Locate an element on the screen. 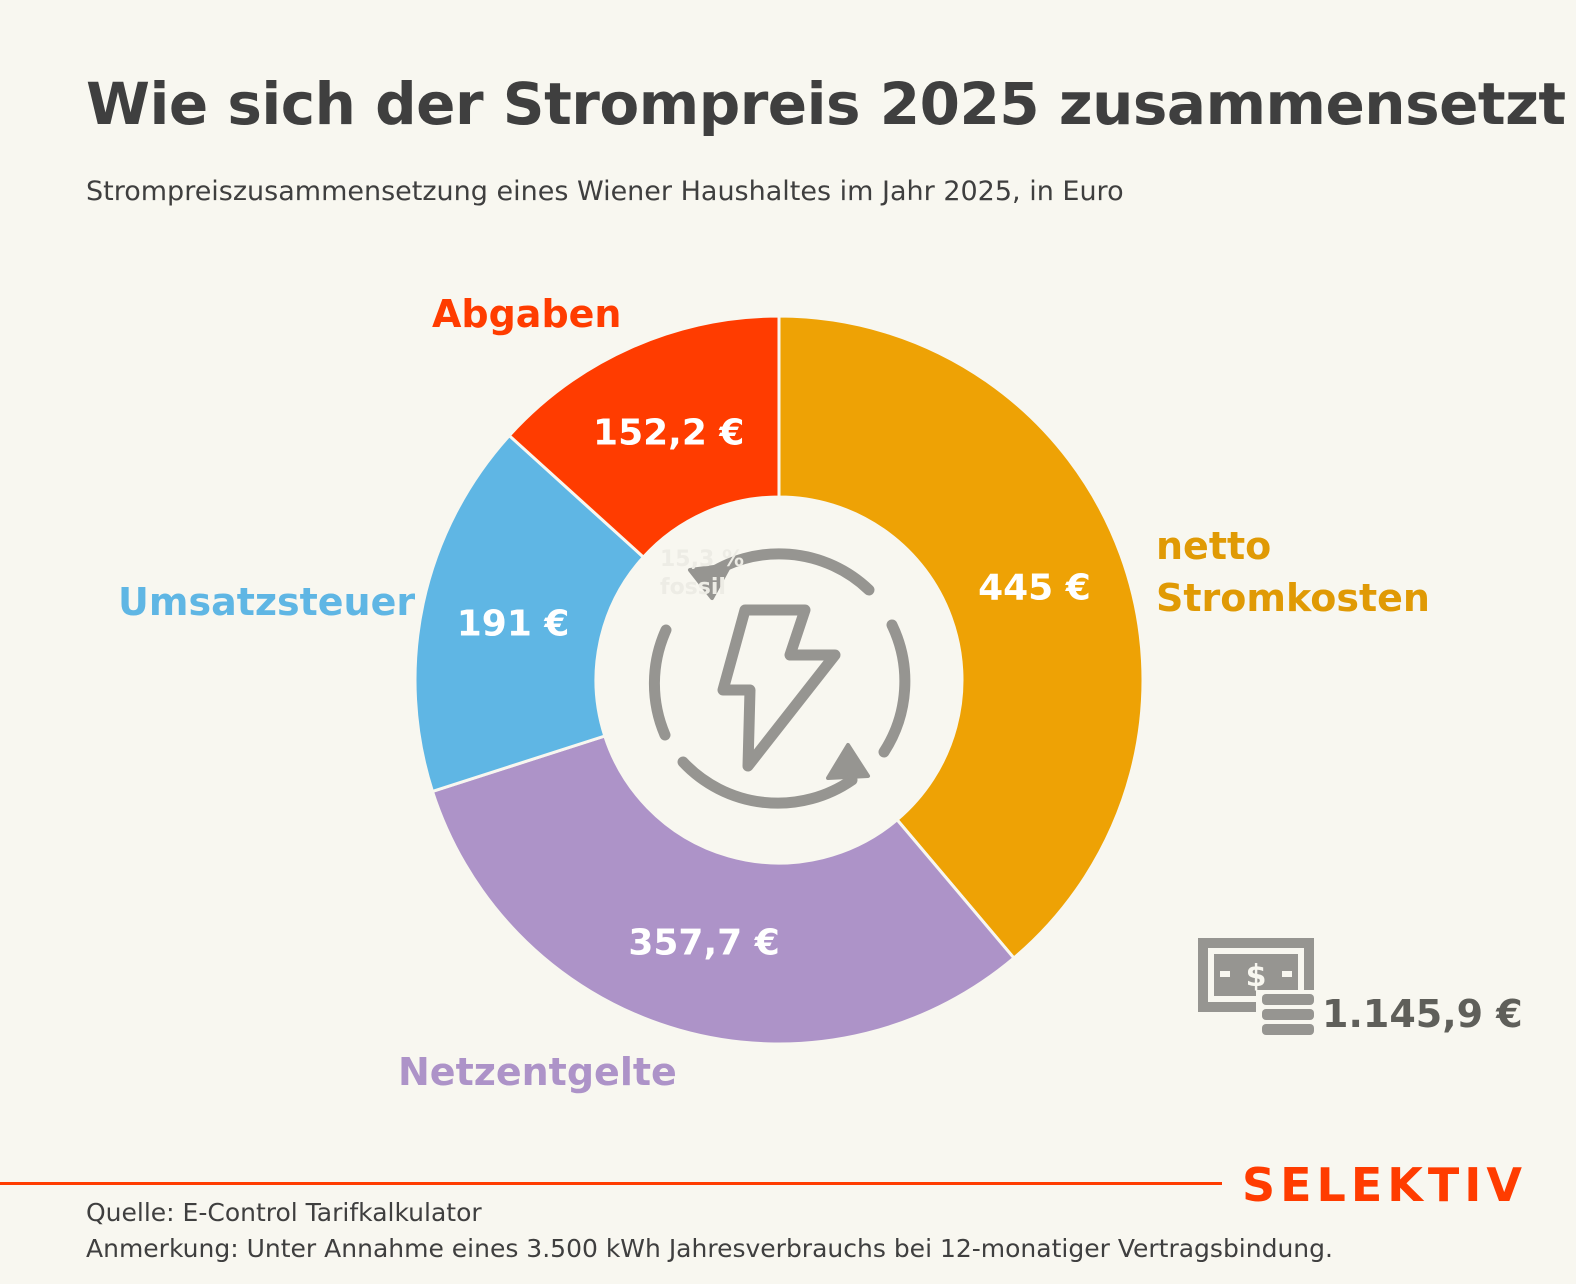 Image resolution: width=1576 pixels, height=1284 pixels. legend-label-abgaben: Abgaben is located at coordinates (527, 314).